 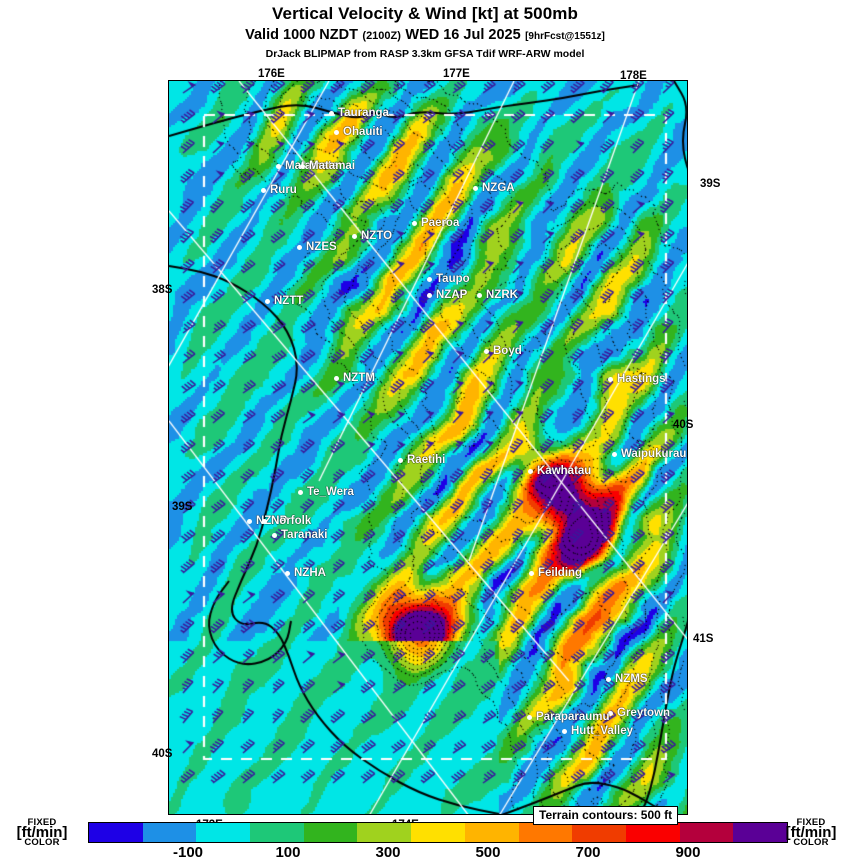 What do you see at coordinates (688, 852) in the screenshot?
I see `colorbar-tick-900: 900` at bounding box center [688, 852].